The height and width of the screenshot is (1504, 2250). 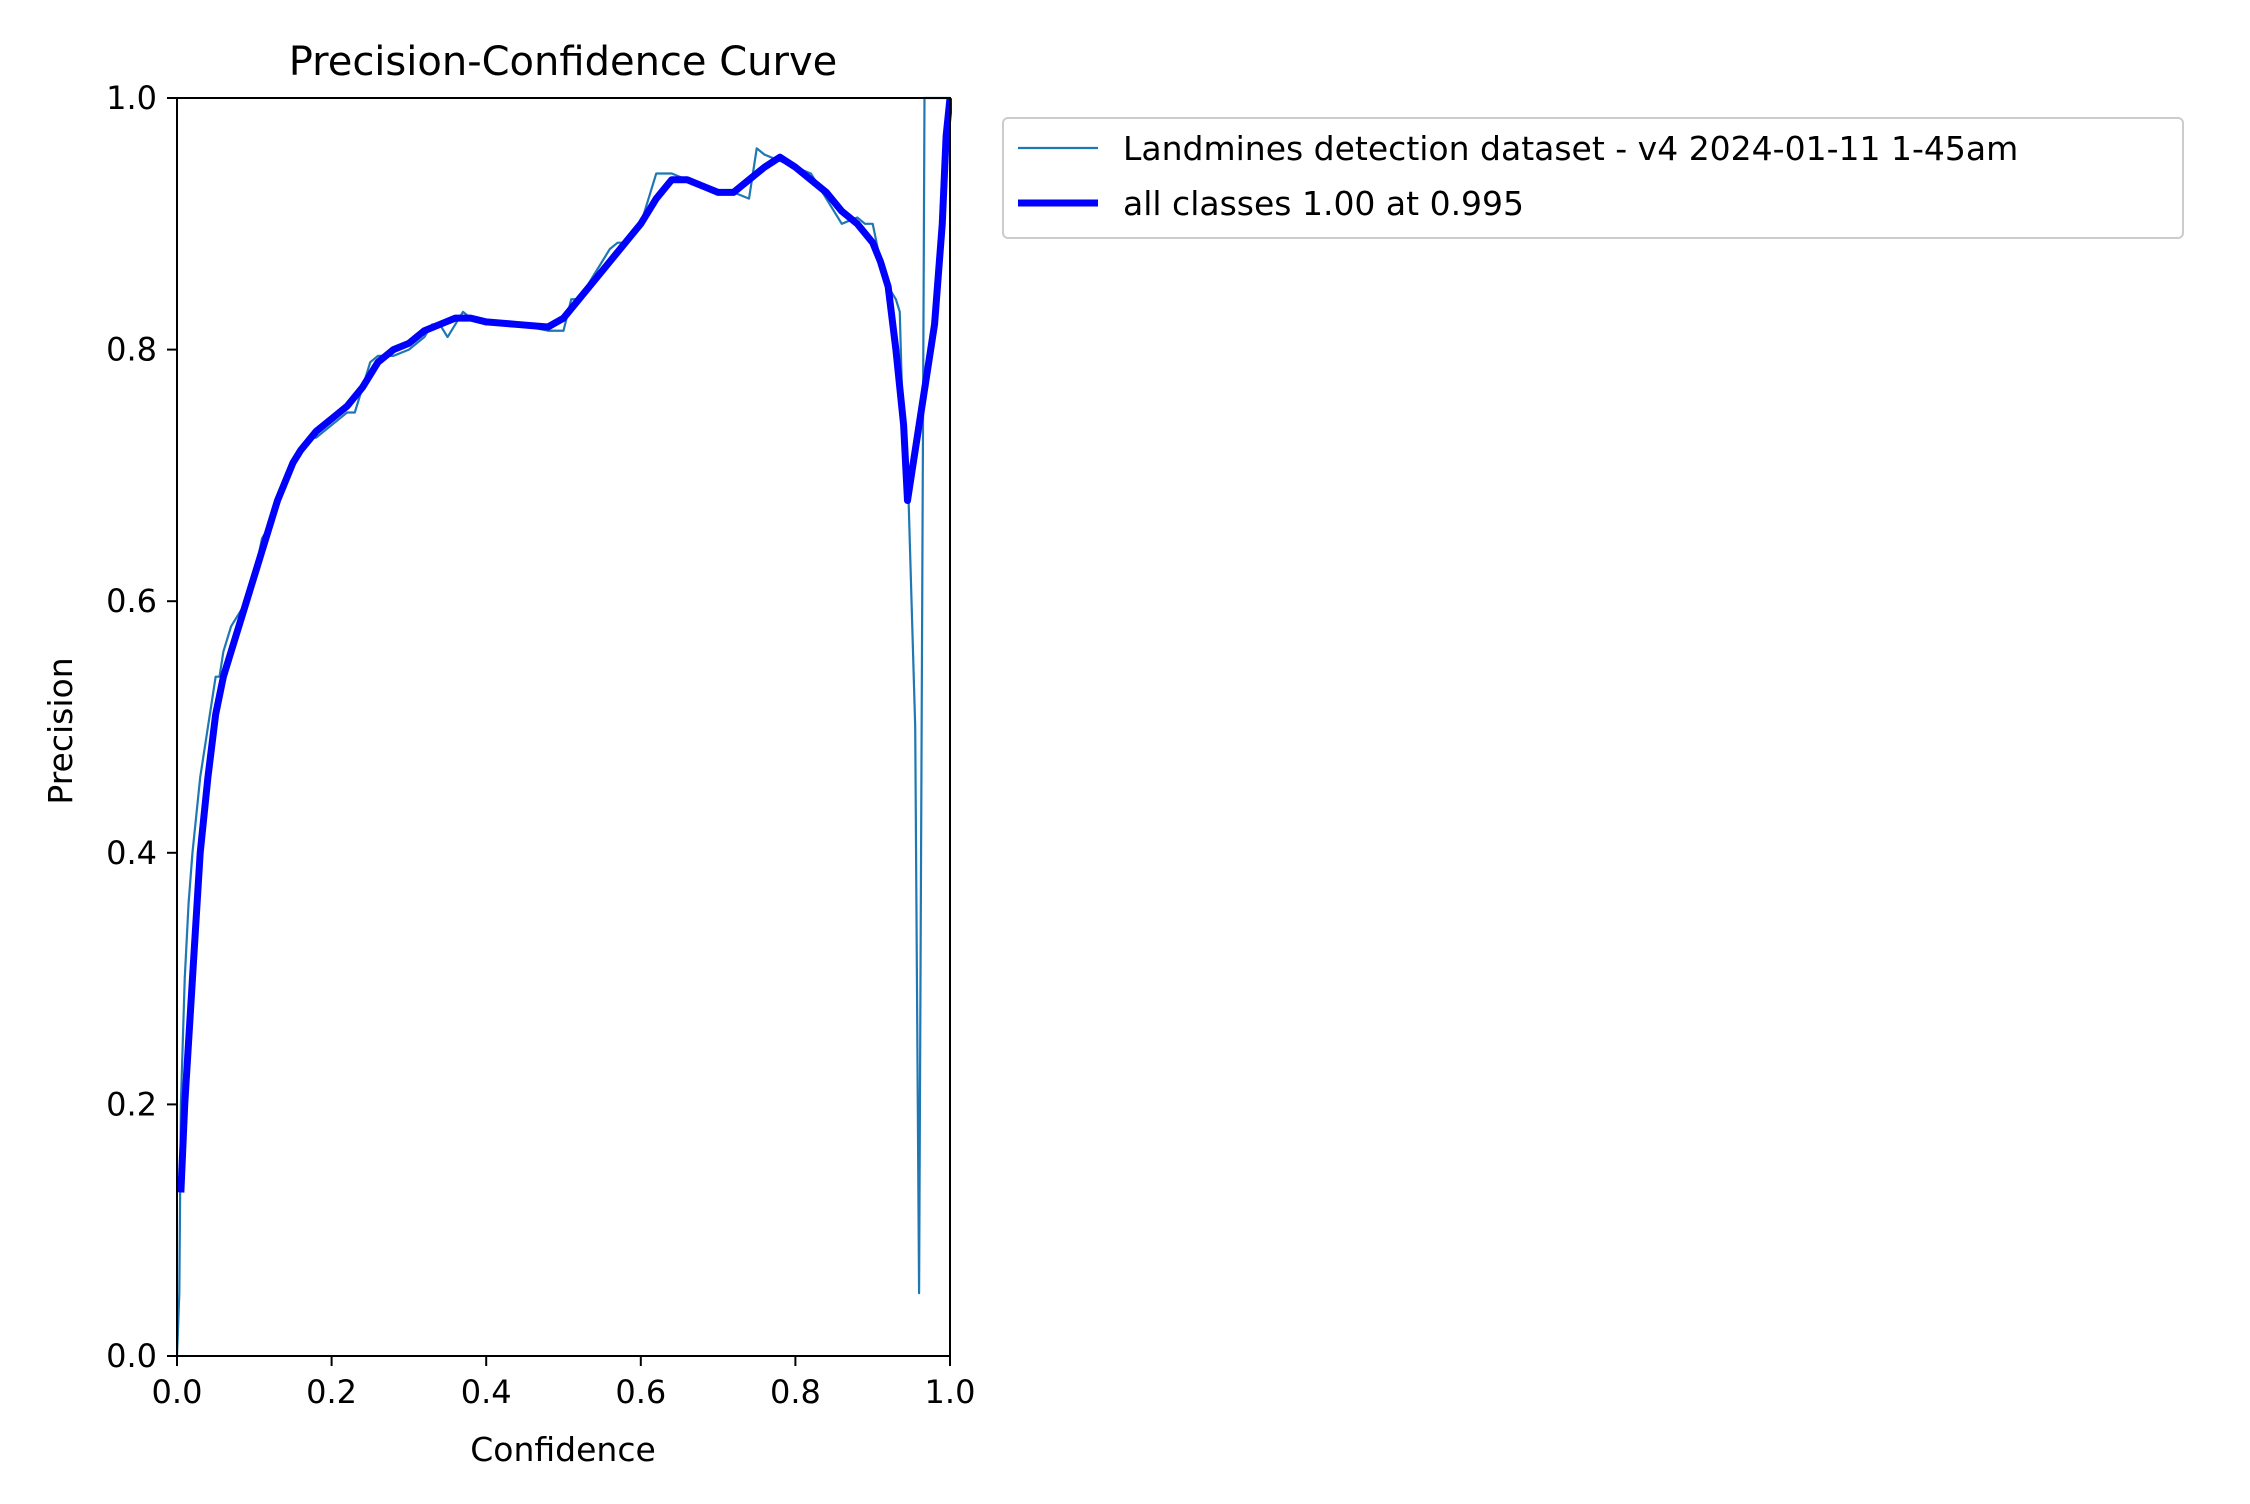 I want to click on x-tick-label: 0.4, so click(x=486, y=1392).